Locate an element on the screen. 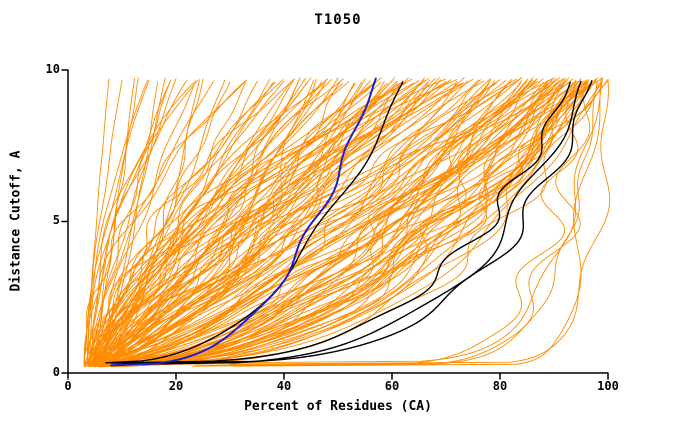 The width and height of the screenshot is (680, 440). x-tick-label: 60 is located at coordinates (392, 386).